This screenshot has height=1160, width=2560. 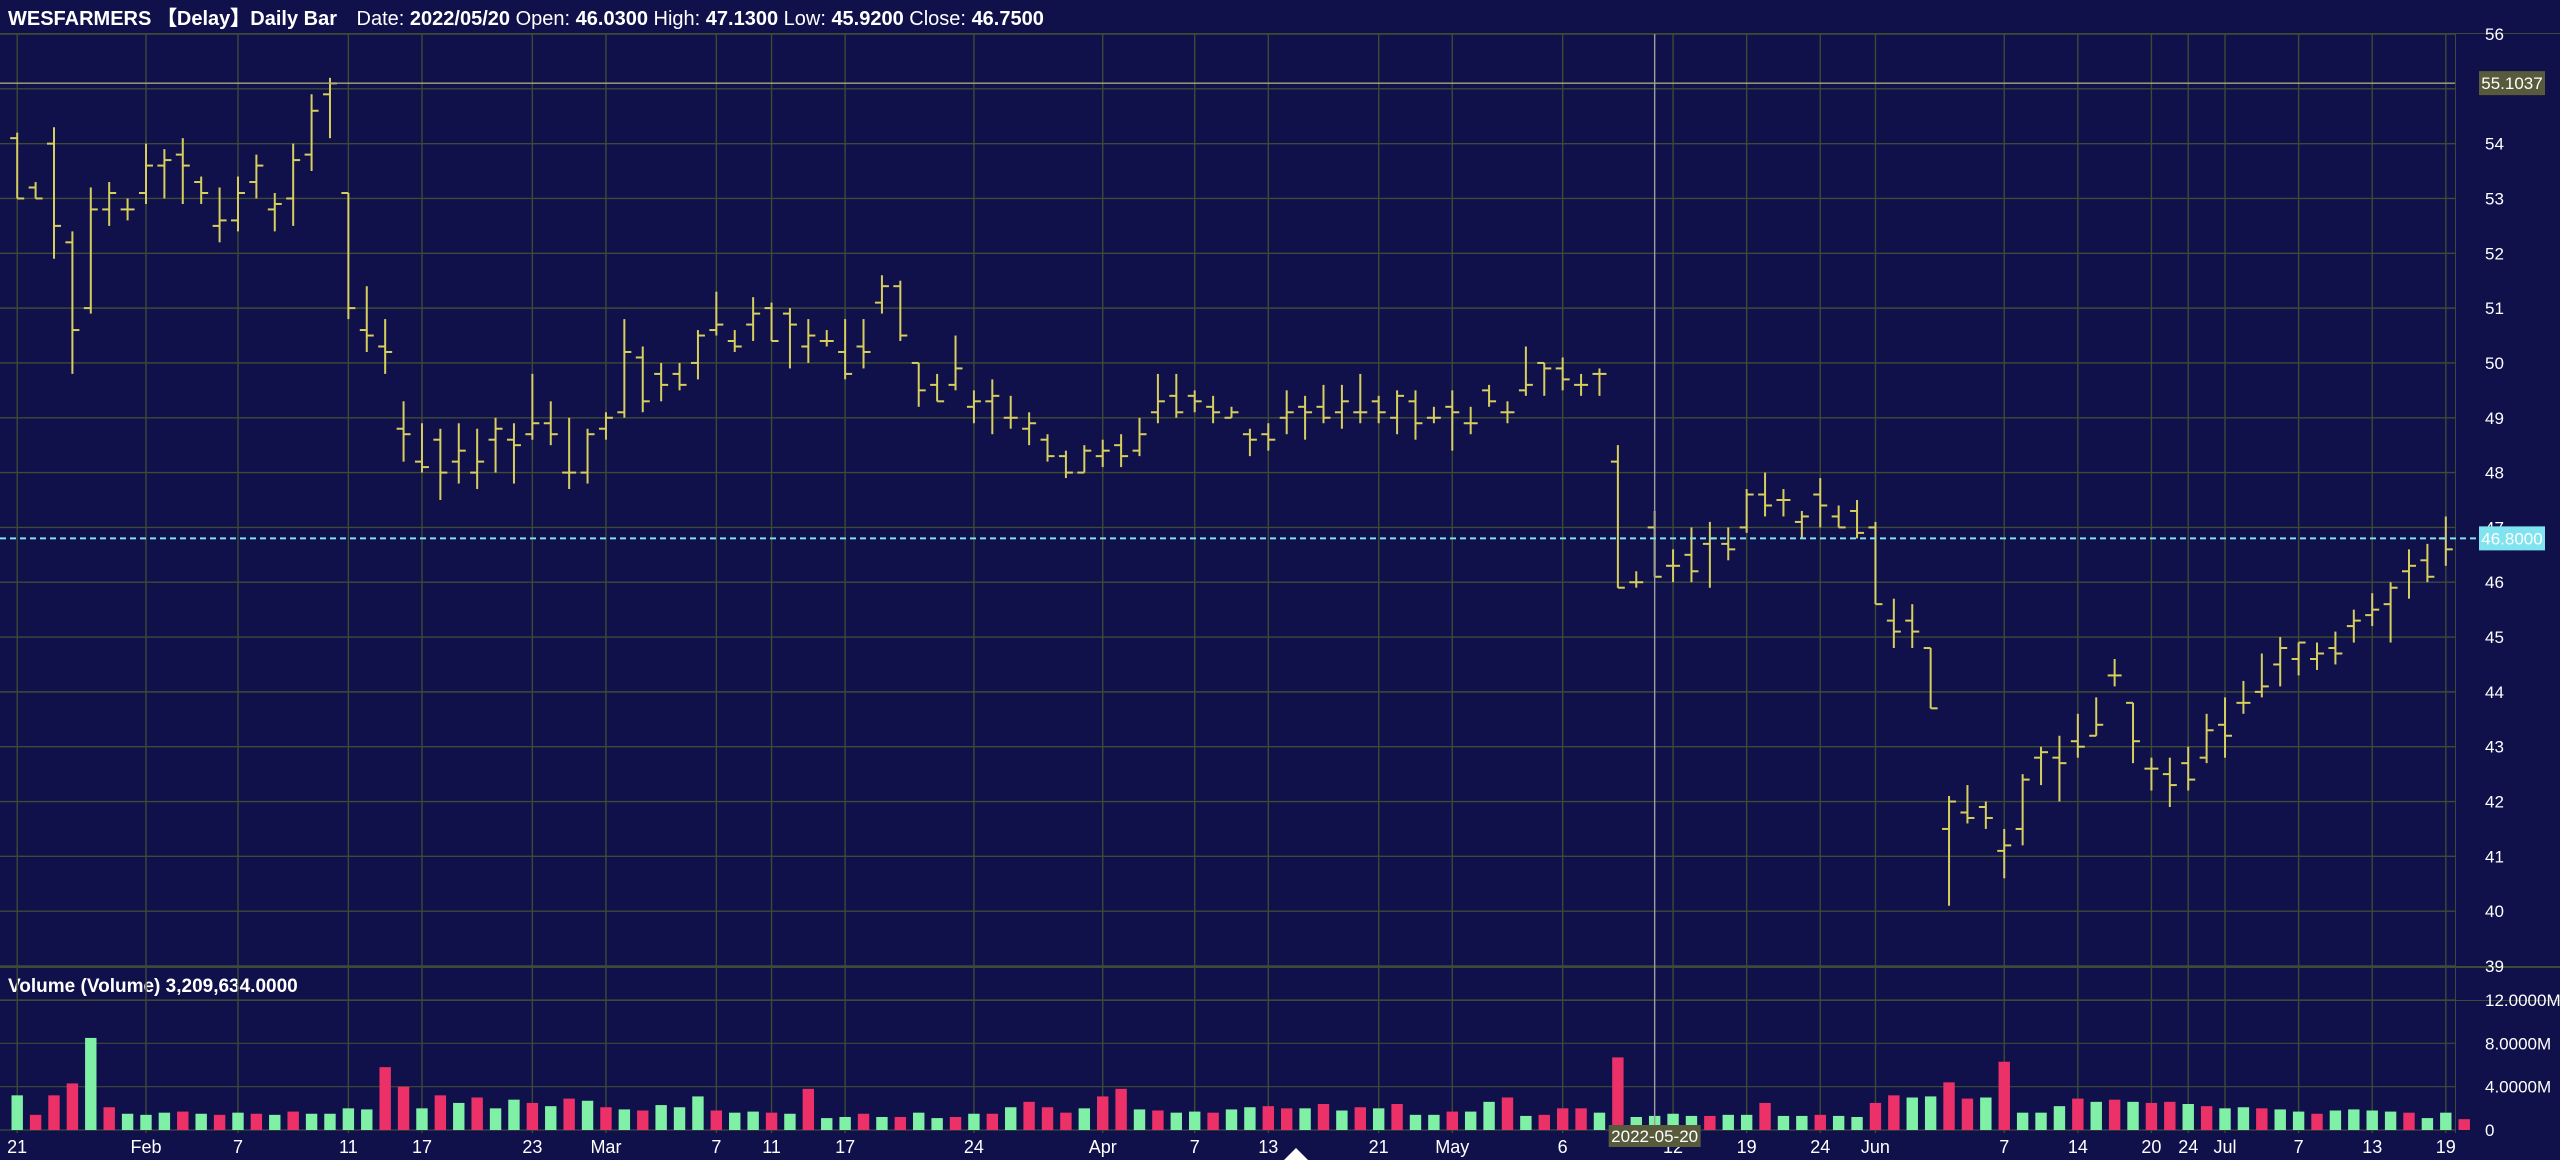 I want to click on x-axis-tick-label: 14, so click(x=2078, y=1147).